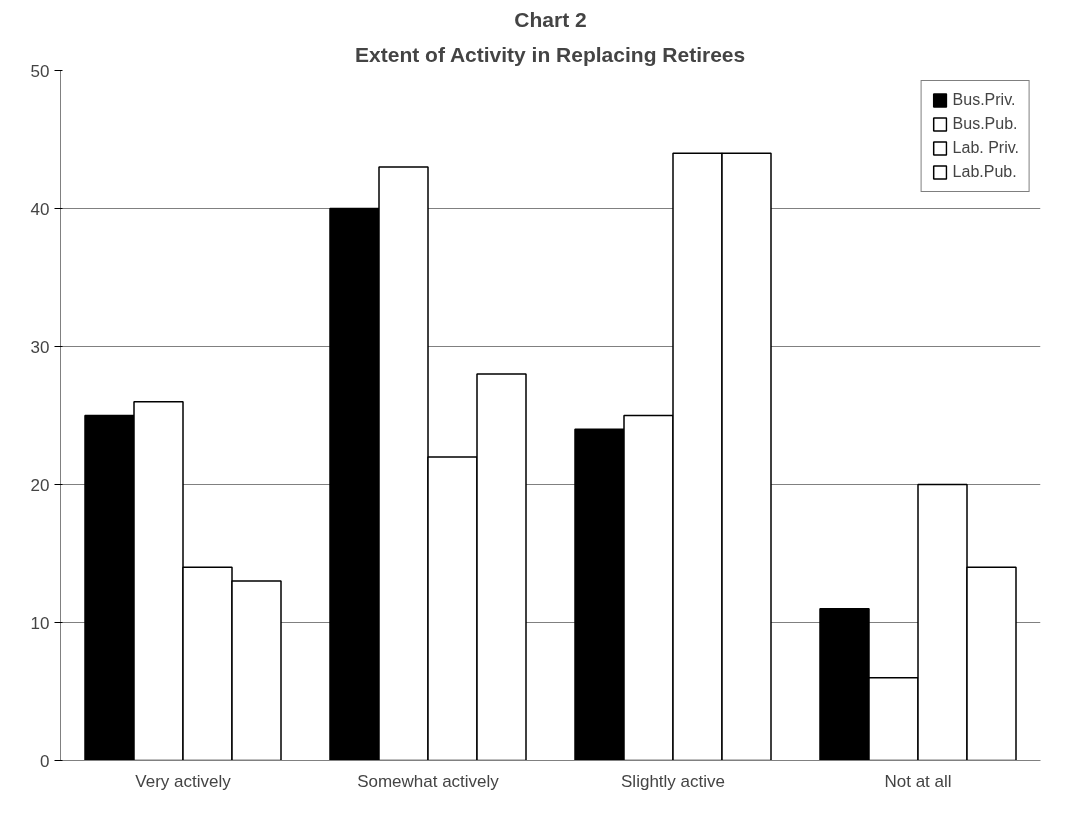 This screenshot has width=1084, height=826. Describe the element at coordinates (40, 485) in the screenshot. I see `y-tick-label: 20` at that location.